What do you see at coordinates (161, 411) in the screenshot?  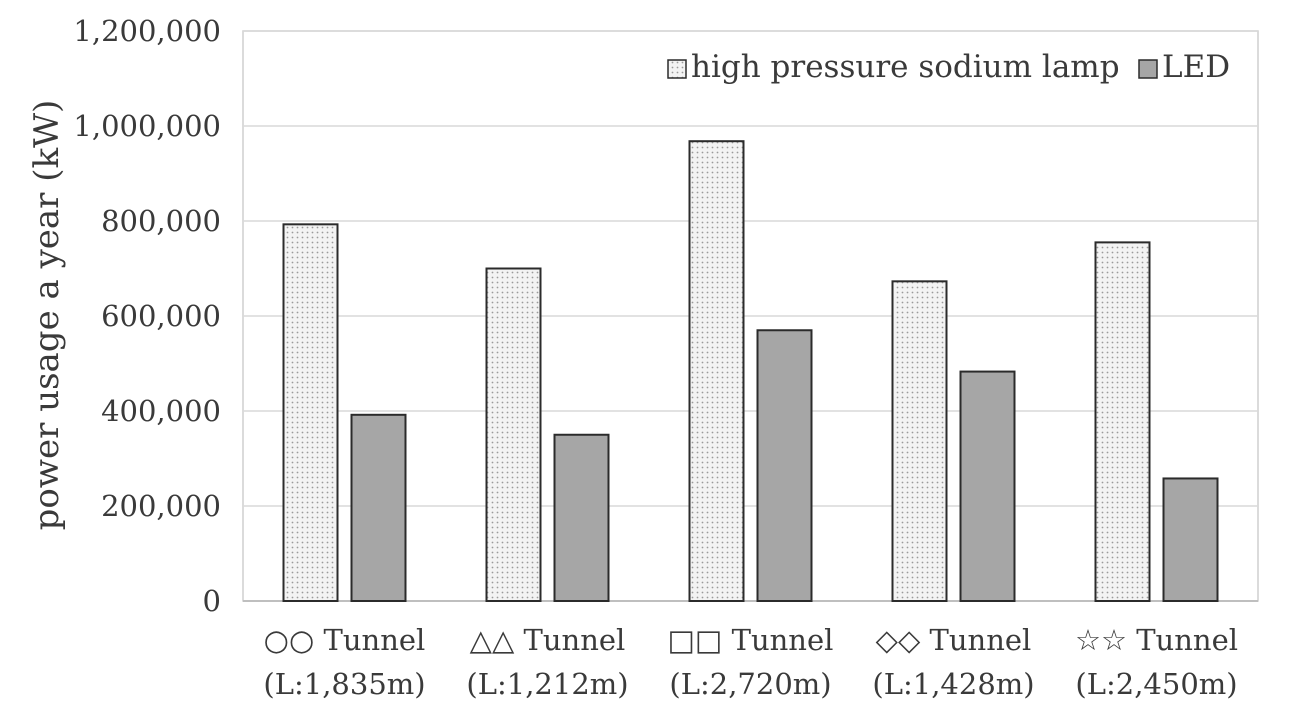 I see `y-tick-label: 400,000` at bounding box center [161, 411].